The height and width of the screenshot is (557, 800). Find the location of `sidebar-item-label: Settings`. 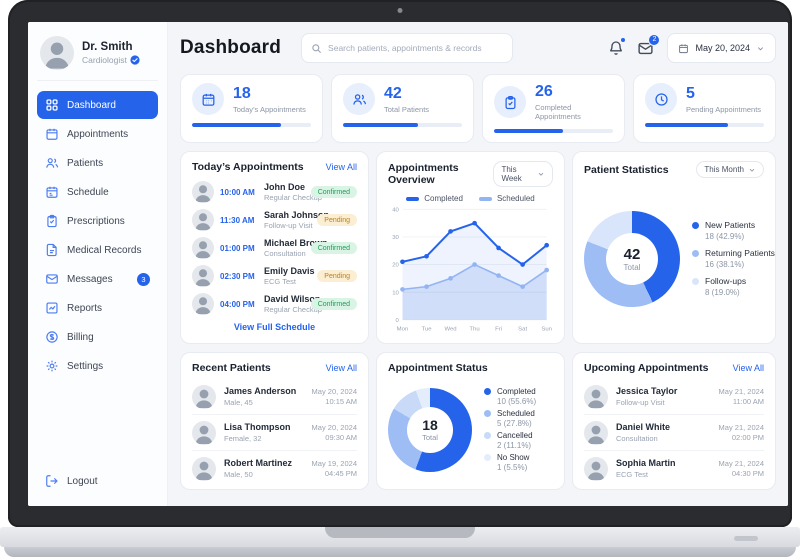

sidebar-item-label: Settings is located at coordinates (85, 366).